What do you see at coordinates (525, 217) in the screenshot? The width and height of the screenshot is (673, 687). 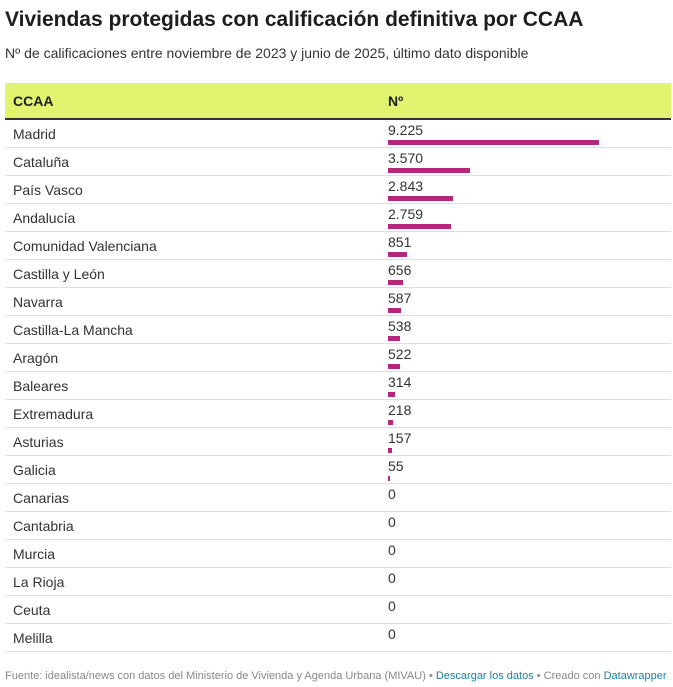 I see `value-cell: 2.759` at bounding box center [525, 217].